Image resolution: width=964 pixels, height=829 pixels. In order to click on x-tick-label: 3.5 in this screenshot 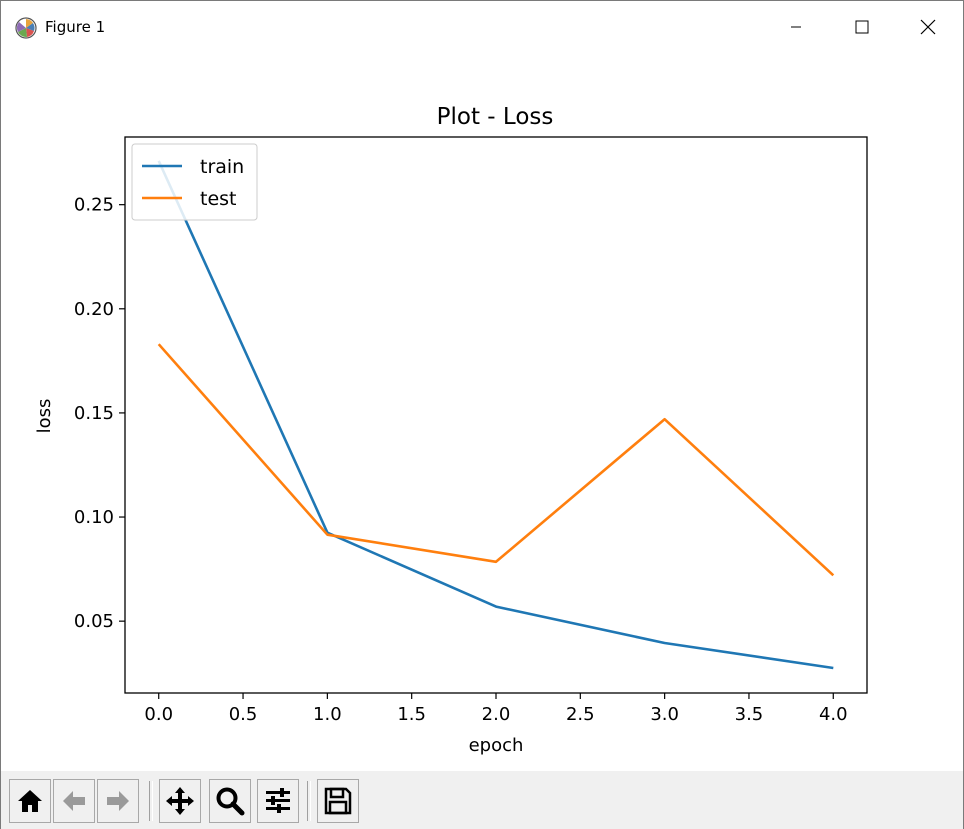, I will do `click(749, 714)`.